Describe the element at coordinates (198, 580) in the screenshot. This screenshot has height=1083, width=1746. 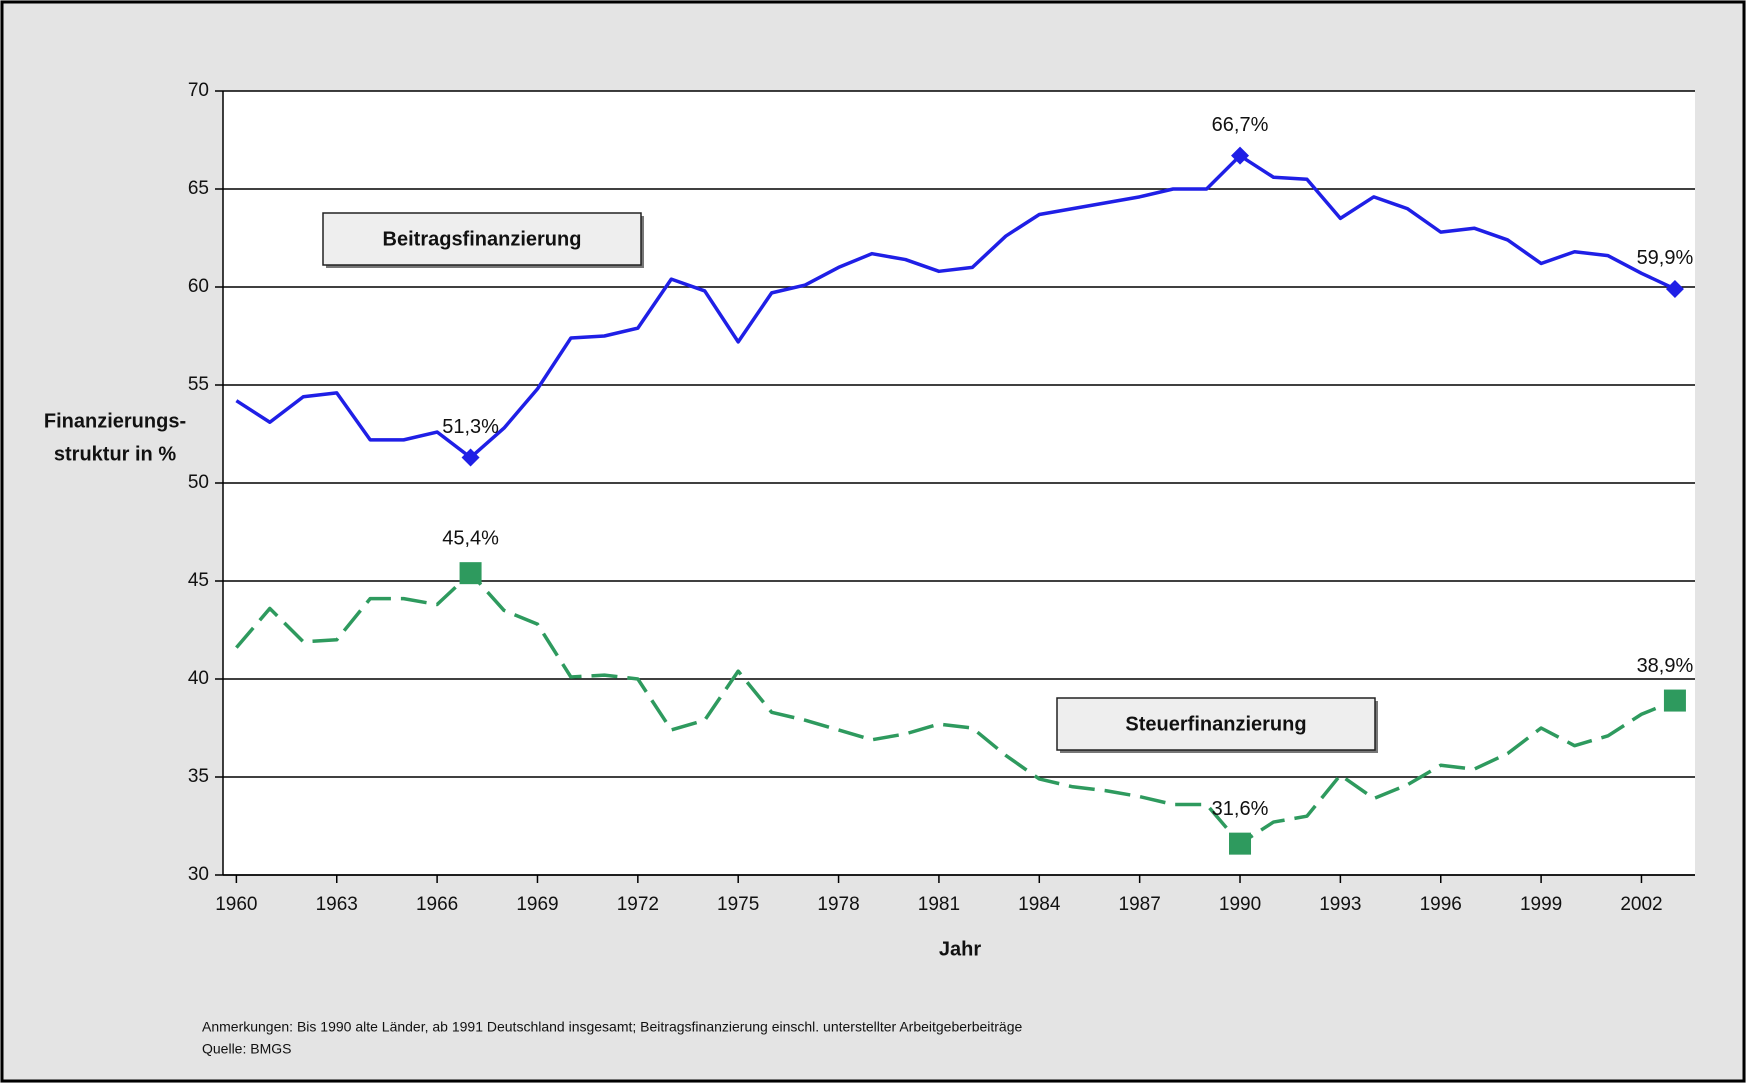
I see `y-tick-label: 45` at that location.